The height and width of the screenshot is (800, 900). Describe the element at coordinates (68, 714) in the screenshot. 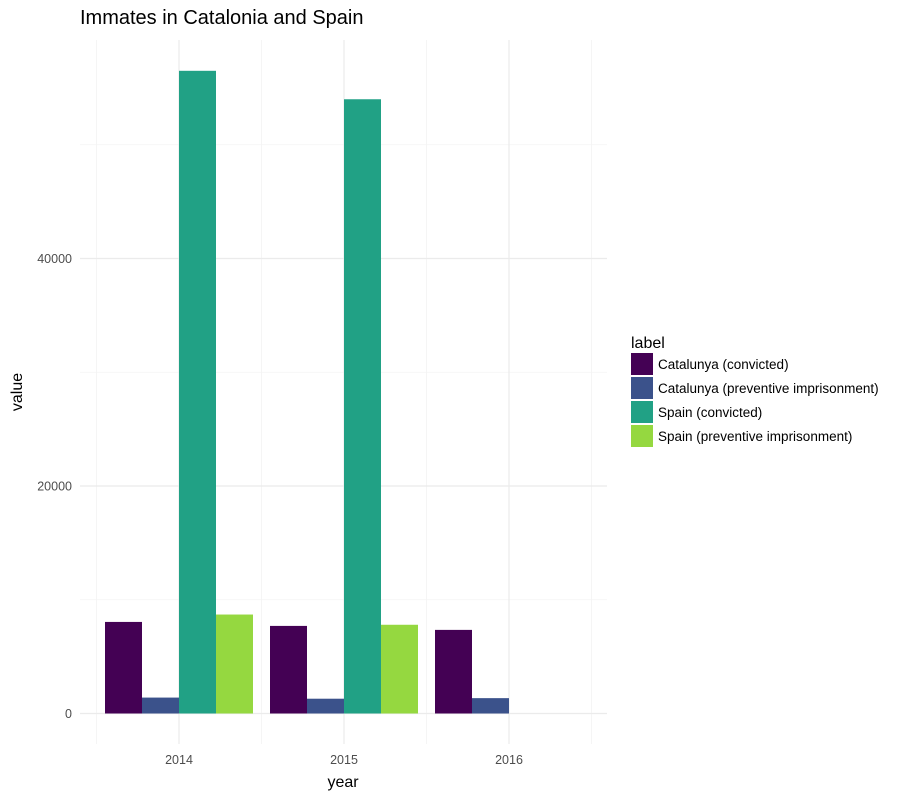

I see `y-tick-label: 0` at that location.